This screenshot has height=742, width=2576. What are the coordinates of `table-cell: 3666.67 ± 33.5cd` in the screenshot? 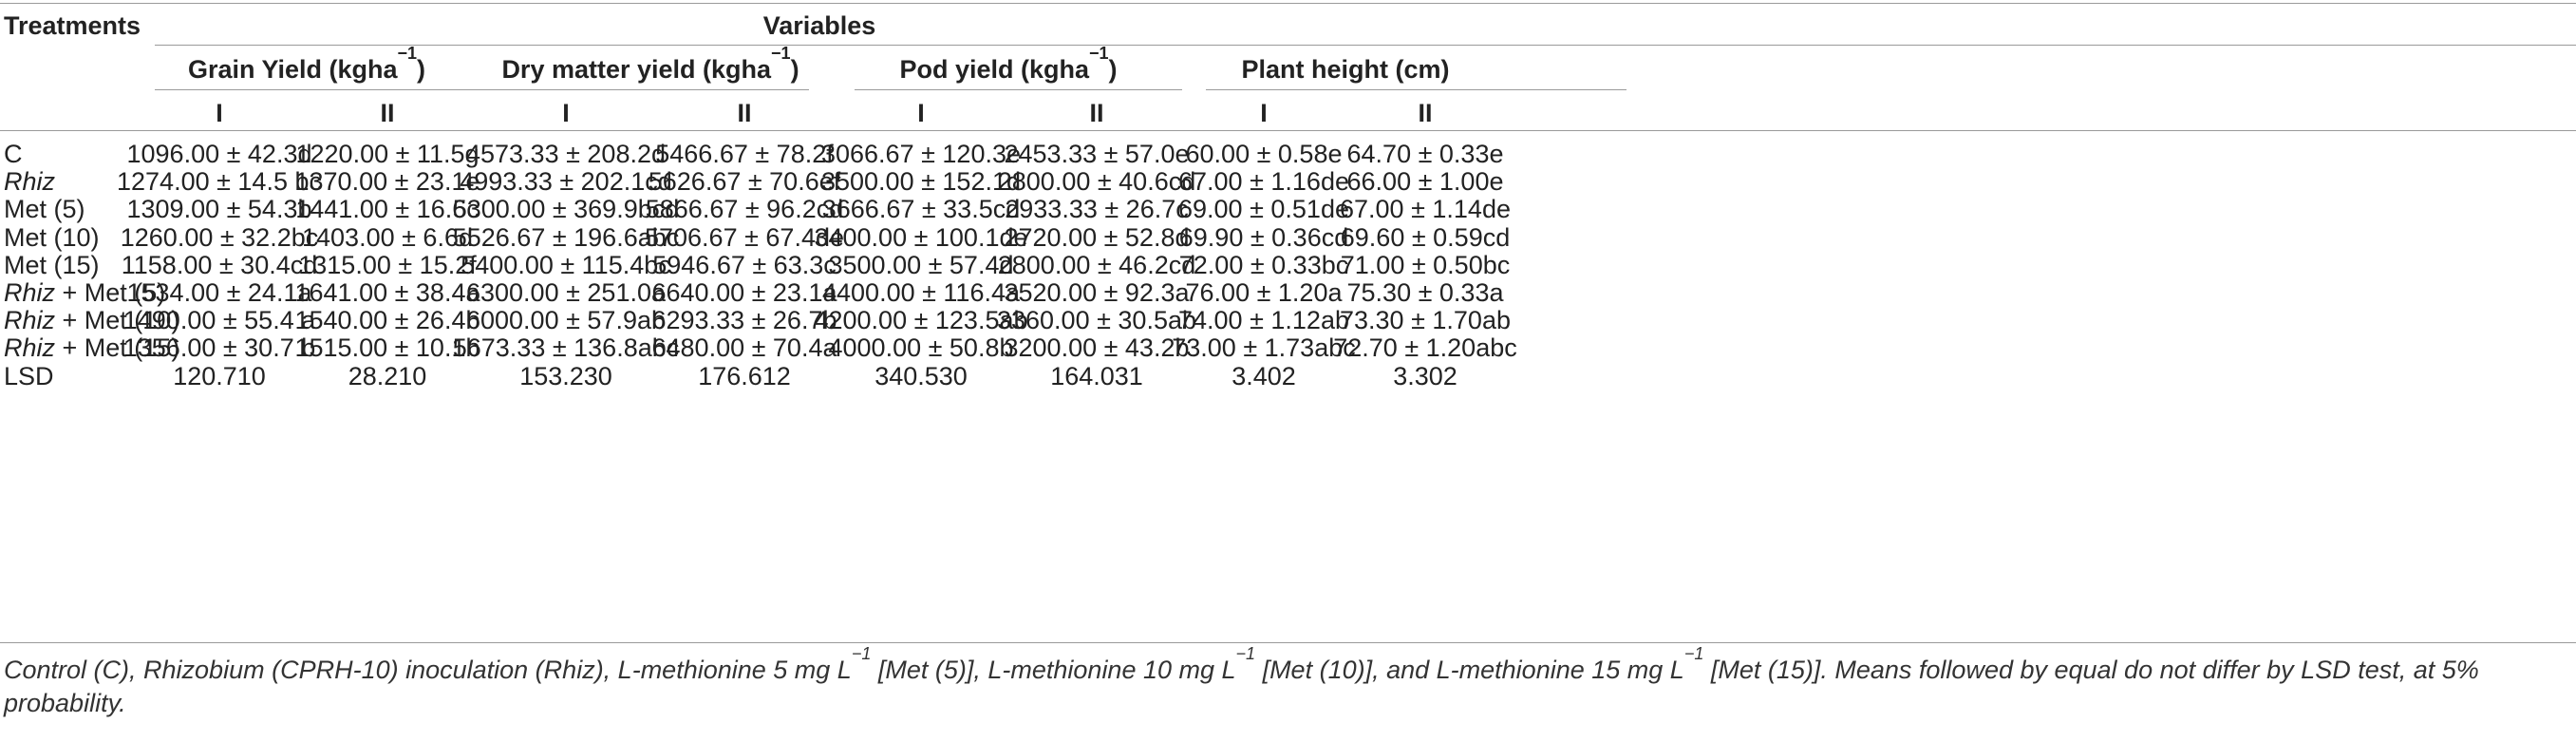 It's located at (921, 209).